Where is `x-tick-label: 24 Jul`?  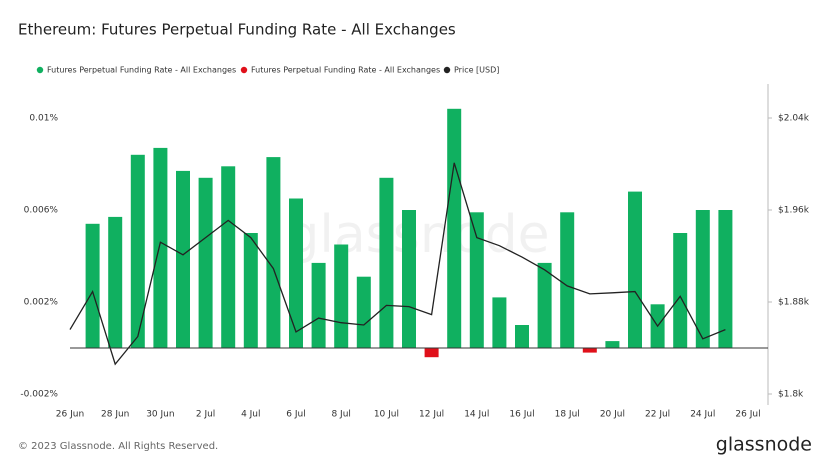
x-tick-label: 24 Jul is located at coordinates (702, 415).